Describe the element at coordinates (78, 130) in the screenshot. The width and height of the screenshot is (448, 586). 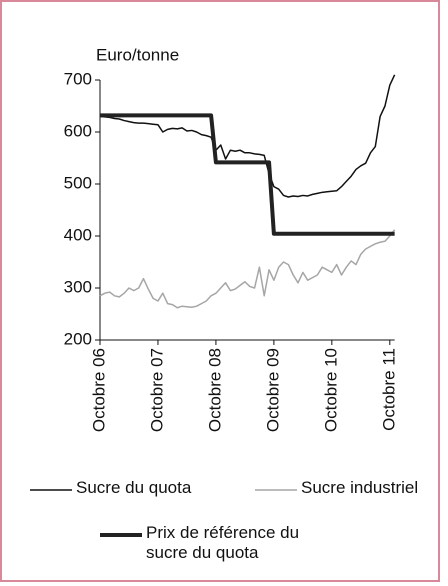
I see `y-tick-label: 600` at that location.